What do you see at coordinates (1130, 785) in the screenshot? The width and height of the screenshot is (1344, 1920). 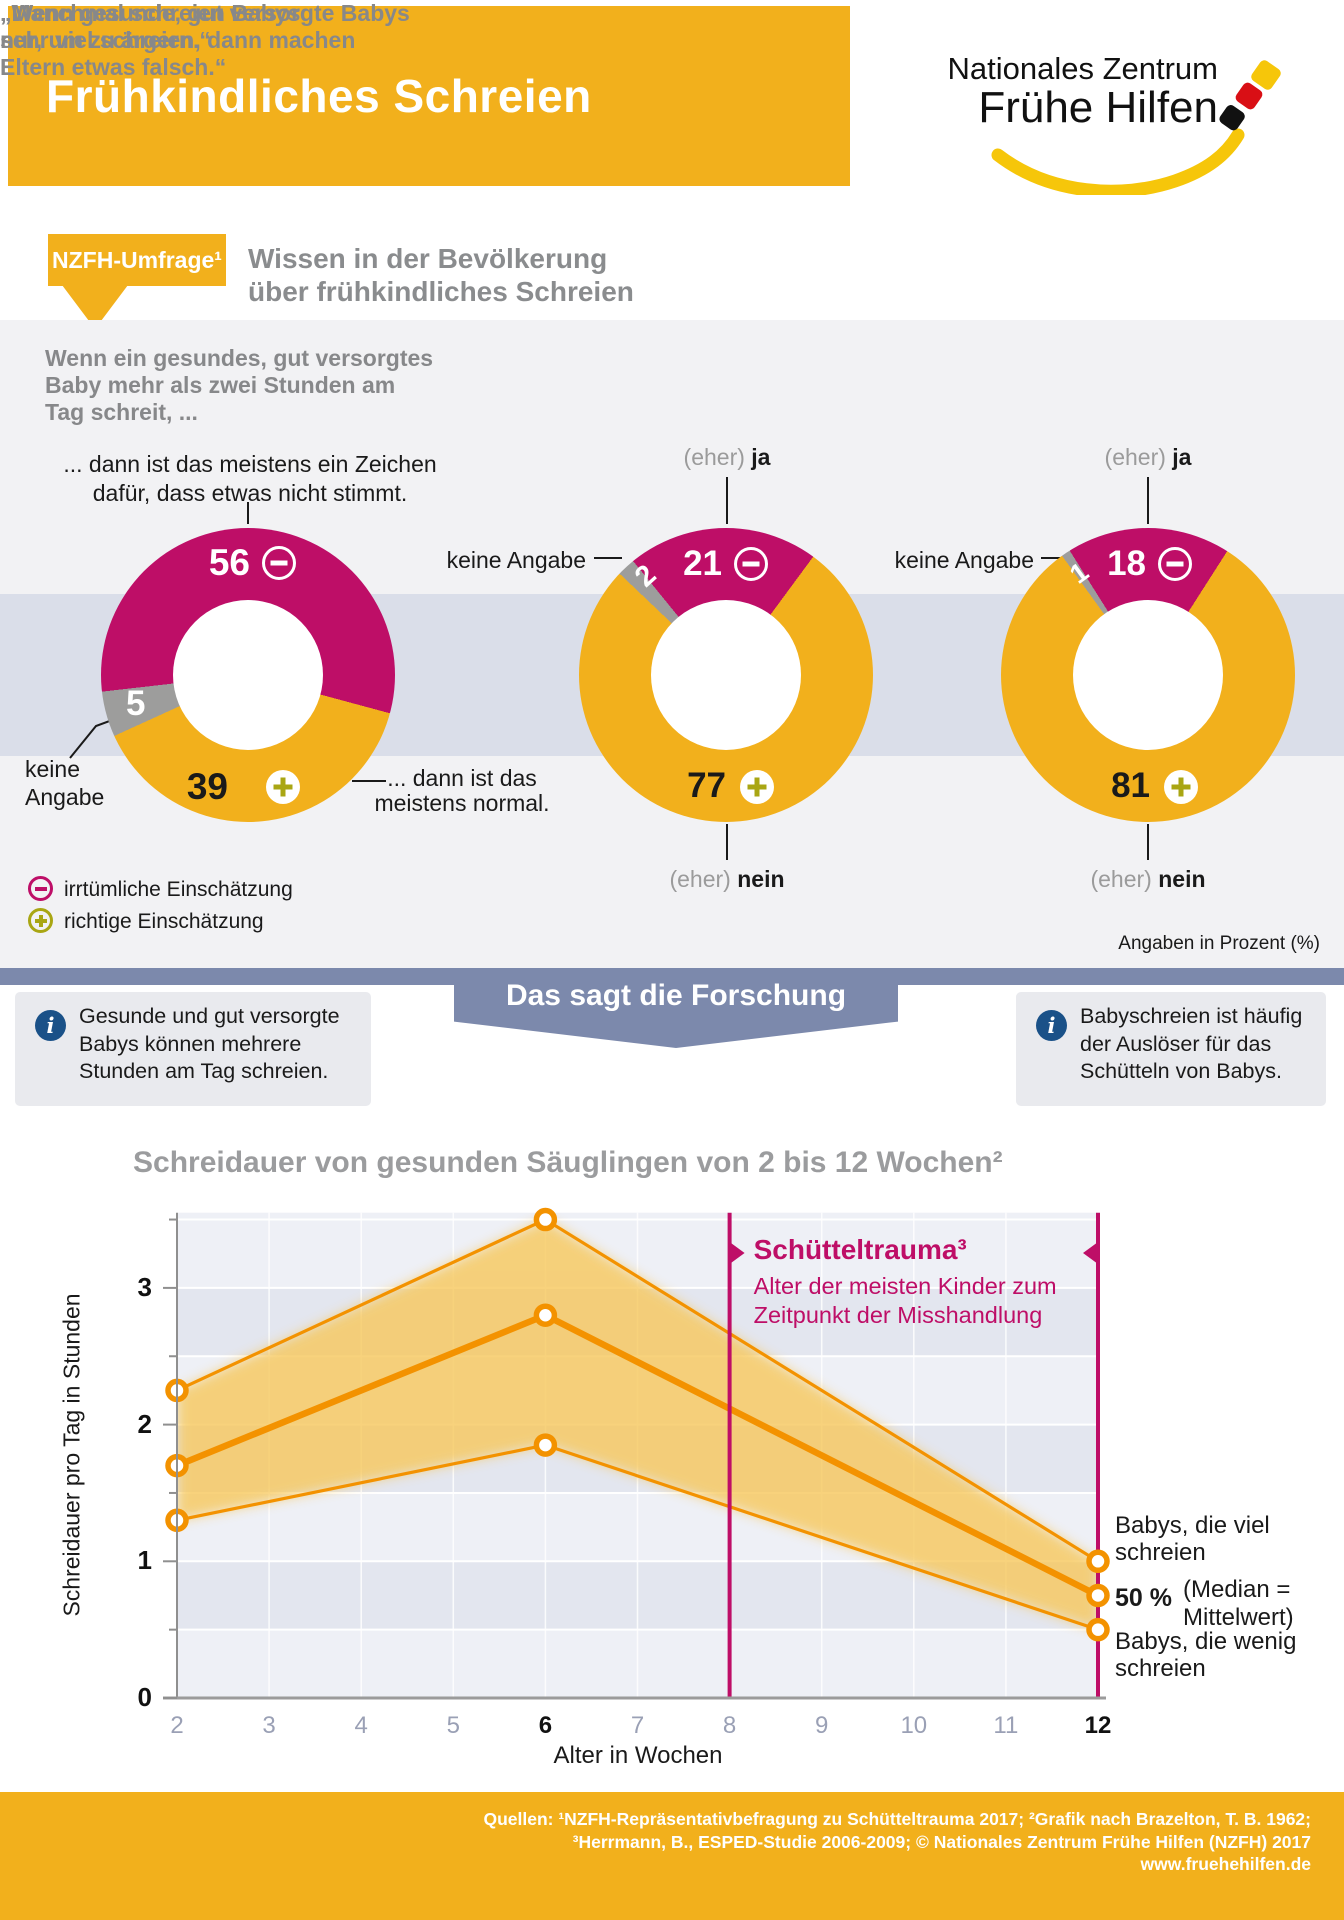 I see `donut3-right-value: 81` at bounding box center [1130, 785].